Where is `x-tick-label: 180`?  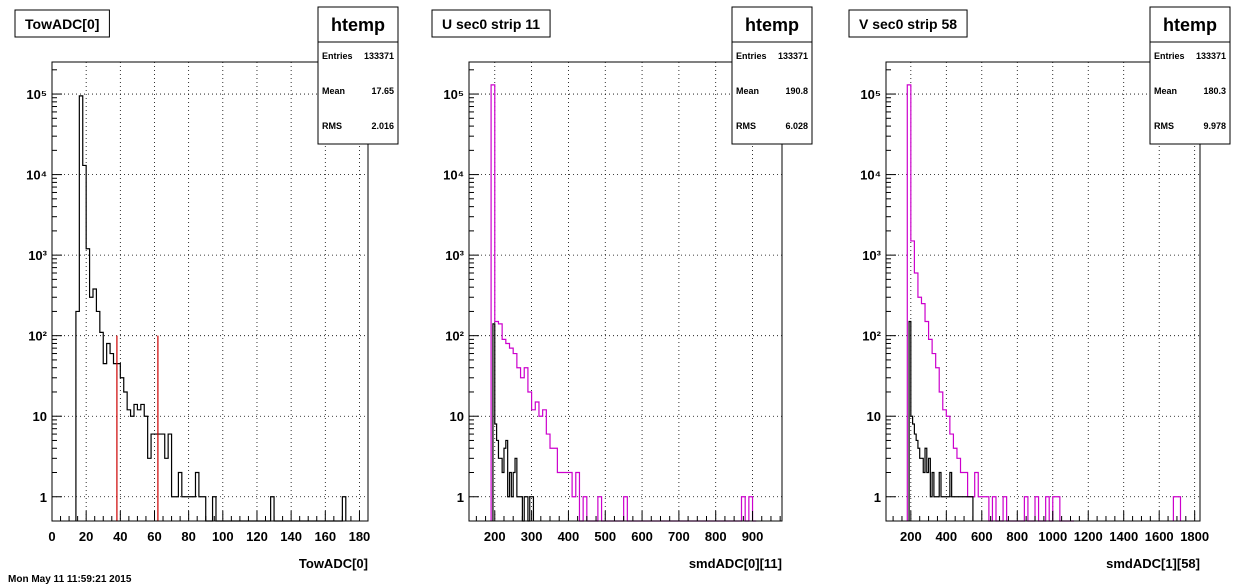 x-tick-label: 180 is located at coordinates (360, 536).